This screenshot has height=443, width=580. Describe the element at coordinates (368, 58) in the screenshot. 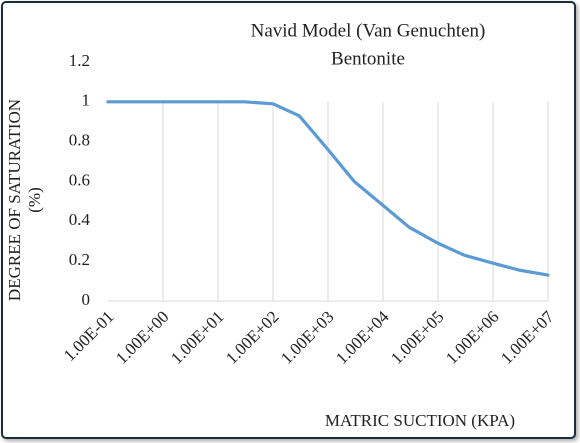

I see `chart-subtitle: Bentonite` at that location.